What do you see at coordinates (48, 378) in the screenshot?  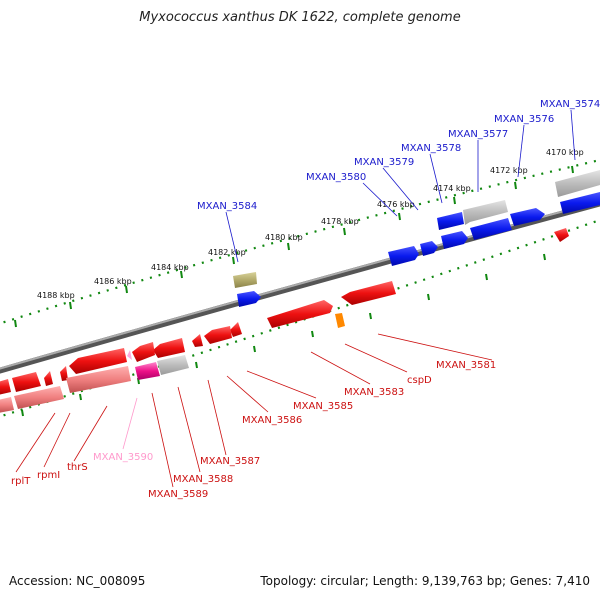 I see `gene-rpmI-b` at bounding box center [48, 378].